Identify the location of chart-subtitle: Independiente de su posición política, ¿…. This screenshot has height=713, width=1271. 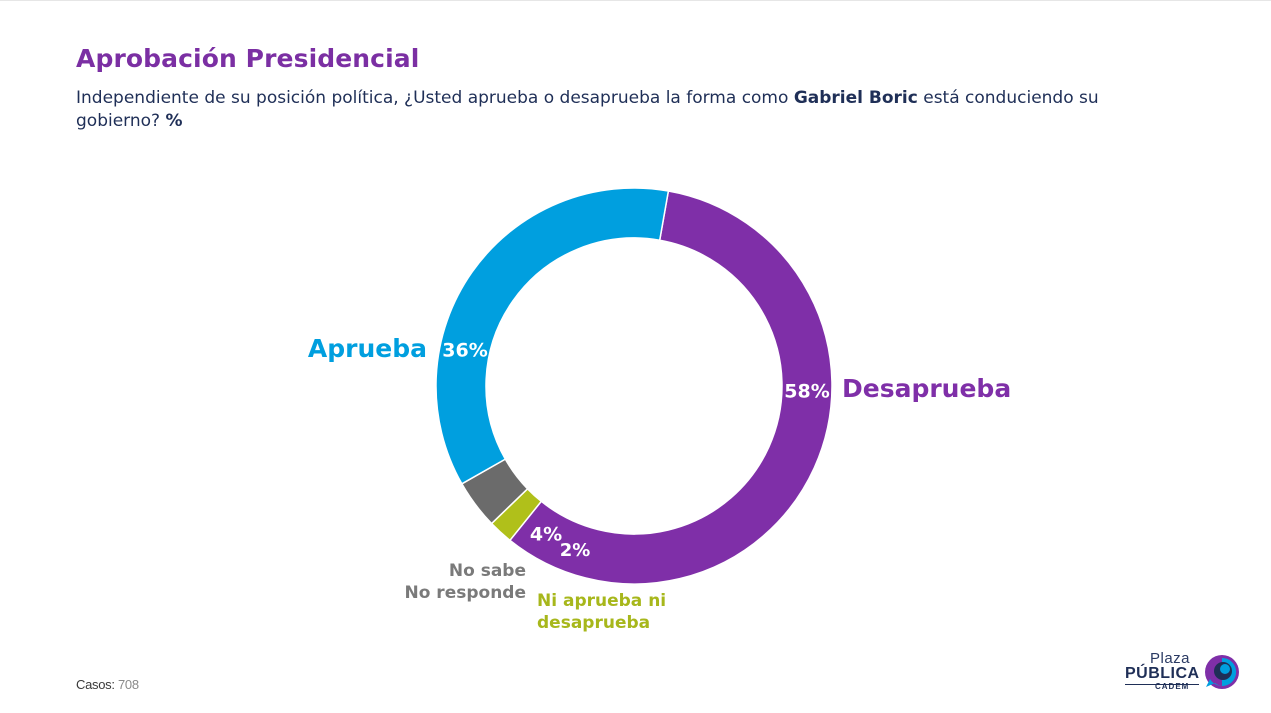
(631, 110).